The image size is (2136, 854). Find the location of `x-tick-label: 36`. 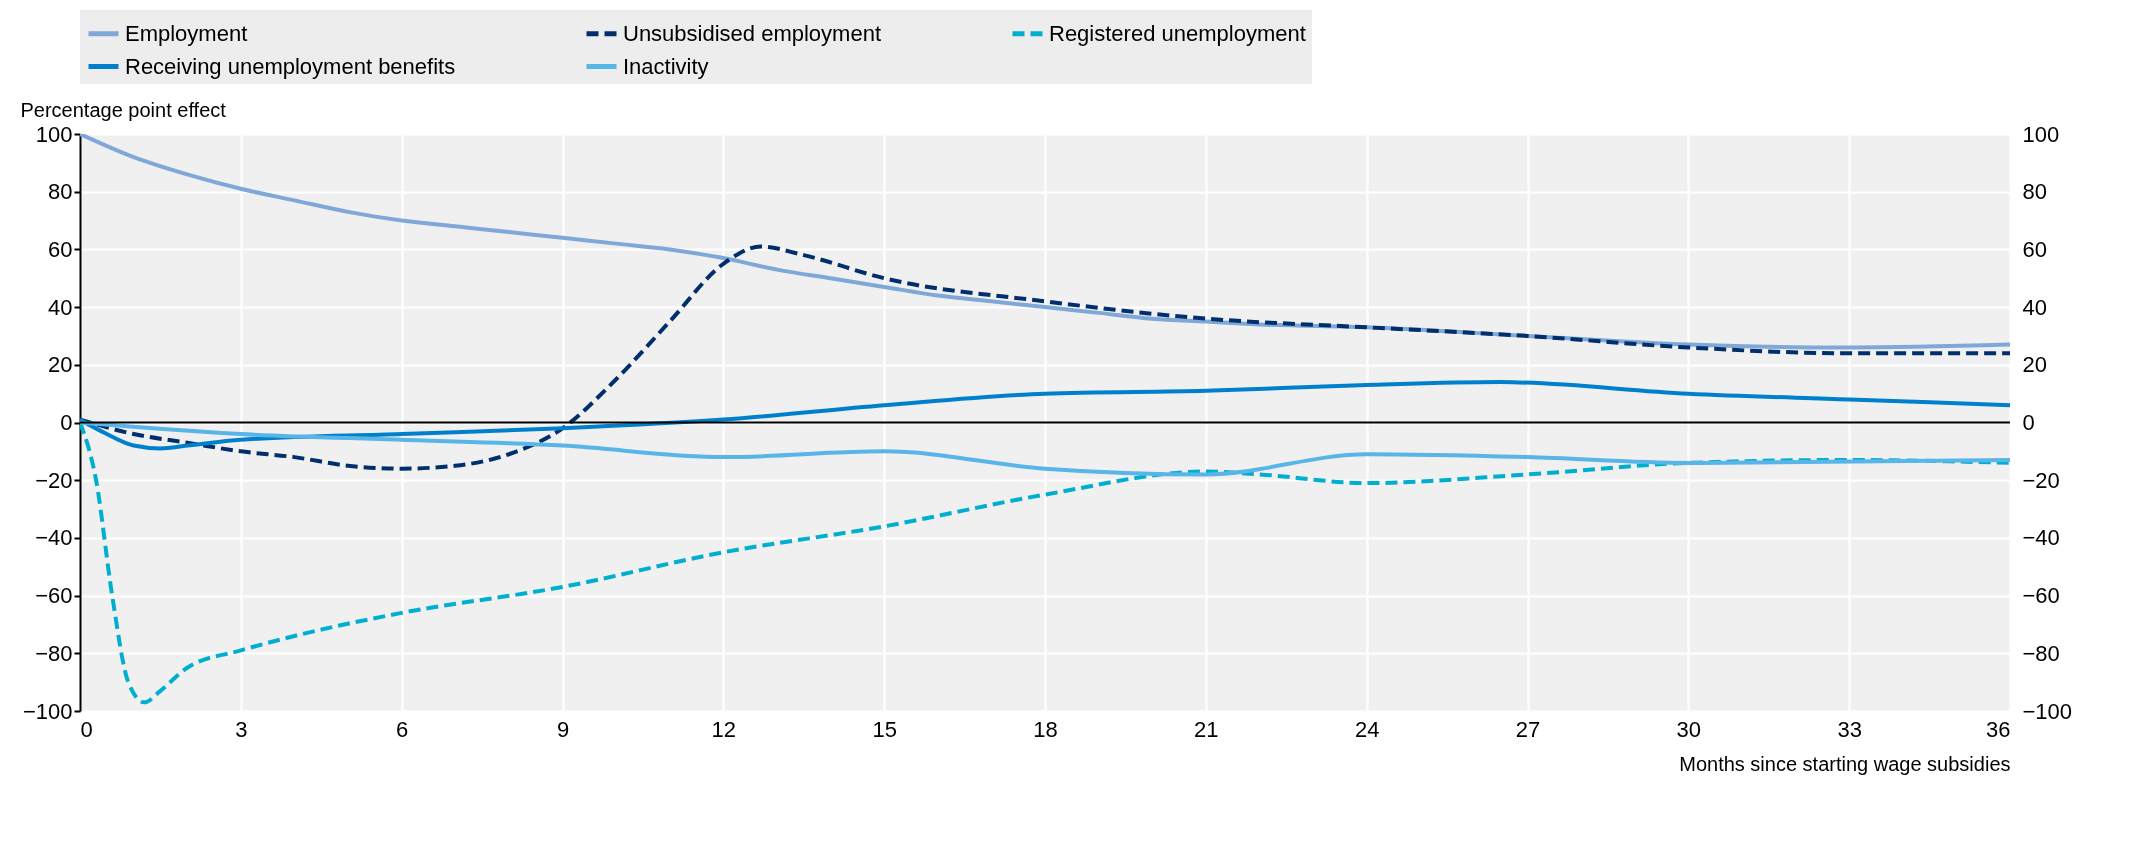

x-tick-label: 36 is located at coordinates (1998, 729).